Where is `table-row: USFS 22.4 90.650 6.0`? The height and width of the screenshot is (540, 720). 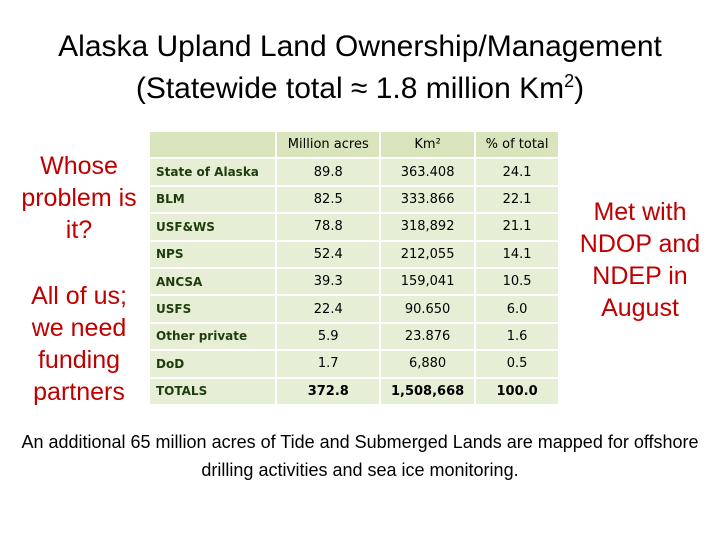 table-row: USFS 22.4 90.650 6.0 is located at coordinates (353, 309).